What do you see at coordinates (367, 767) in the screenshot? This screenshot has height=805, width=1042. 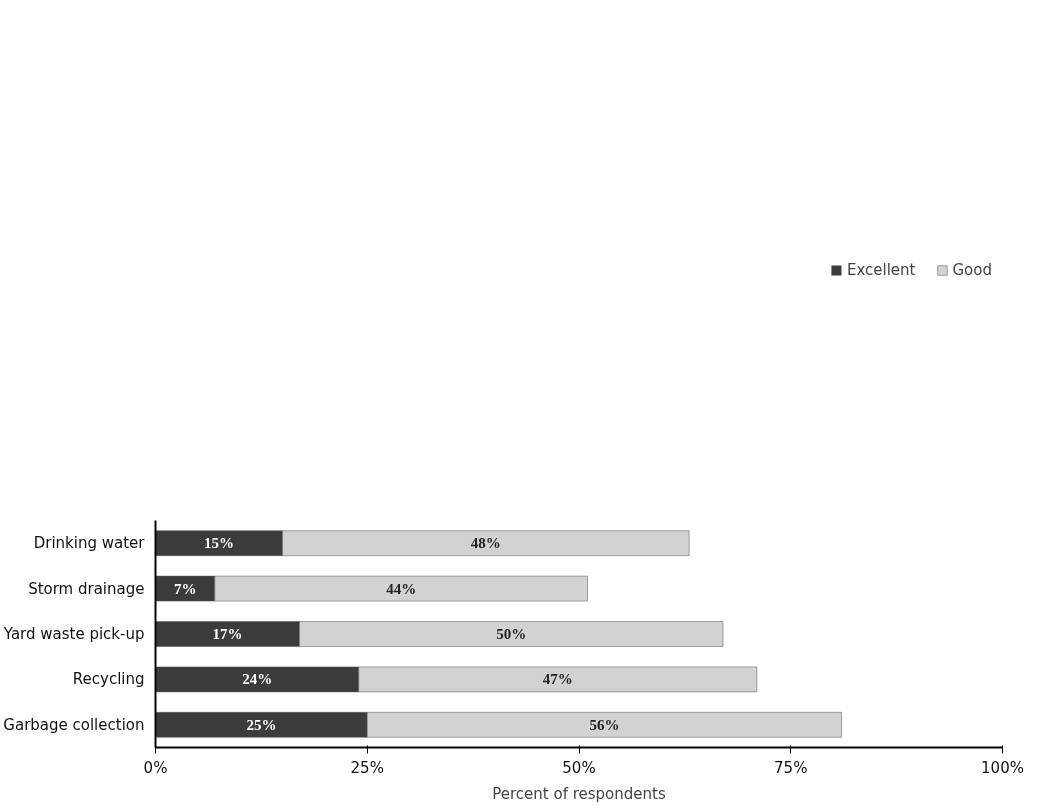 I see `x-tick-label: 25%` at bounding box center [367, 767].